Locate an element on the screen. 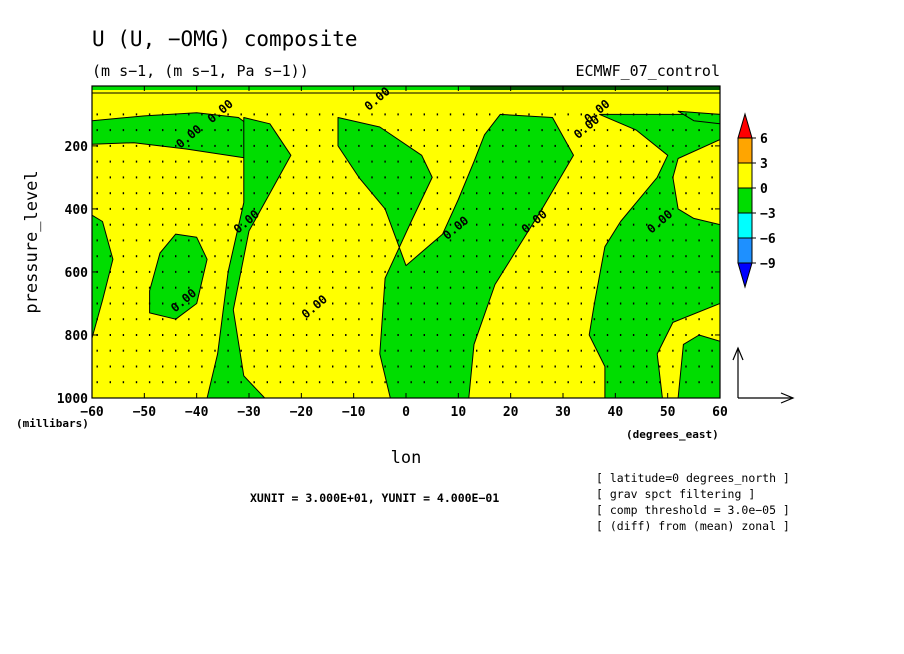 This screenshot has height=654, width=904. dataset-label: ECMWF_07_control is located at coordinates (648, 71).